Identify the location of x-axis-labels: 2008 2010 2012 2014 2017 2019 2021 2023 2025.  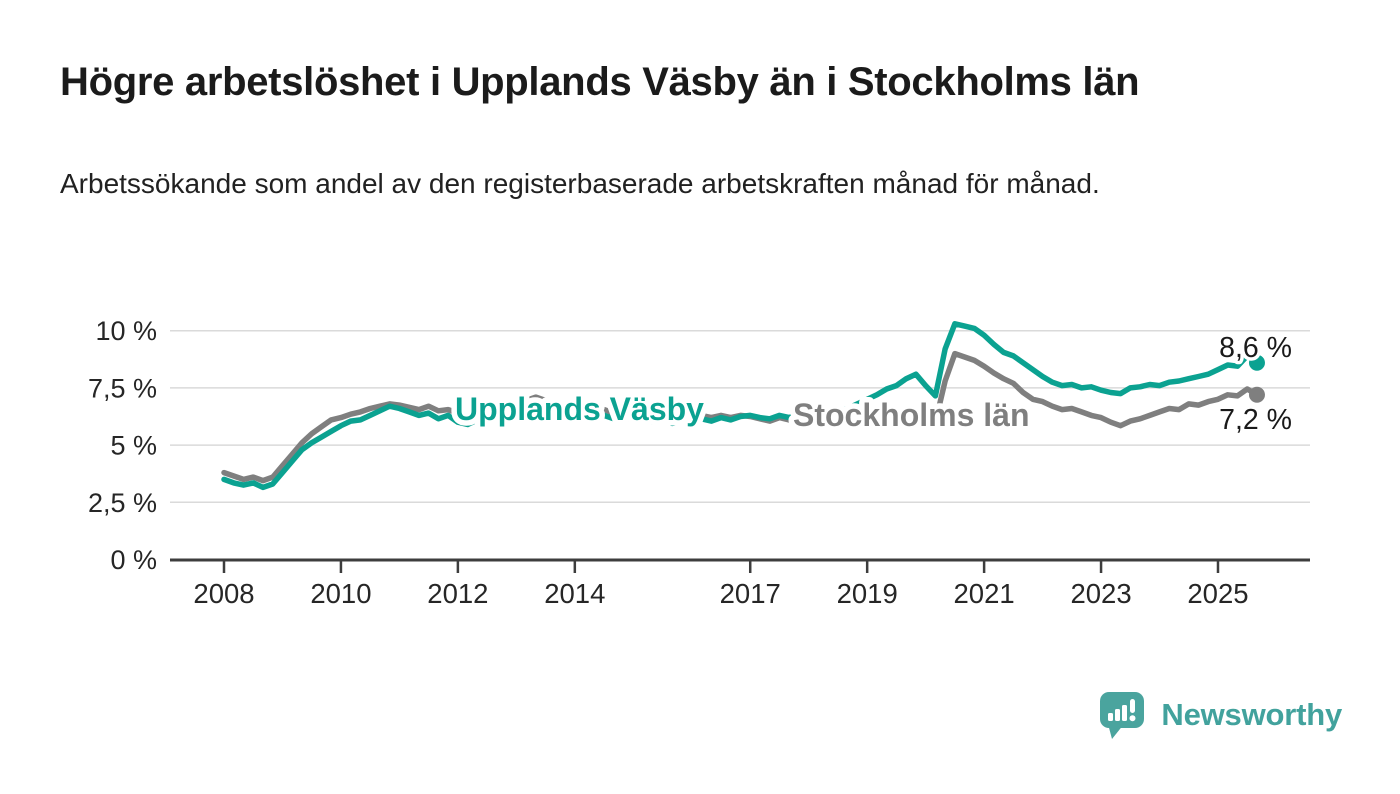
(720, 593).